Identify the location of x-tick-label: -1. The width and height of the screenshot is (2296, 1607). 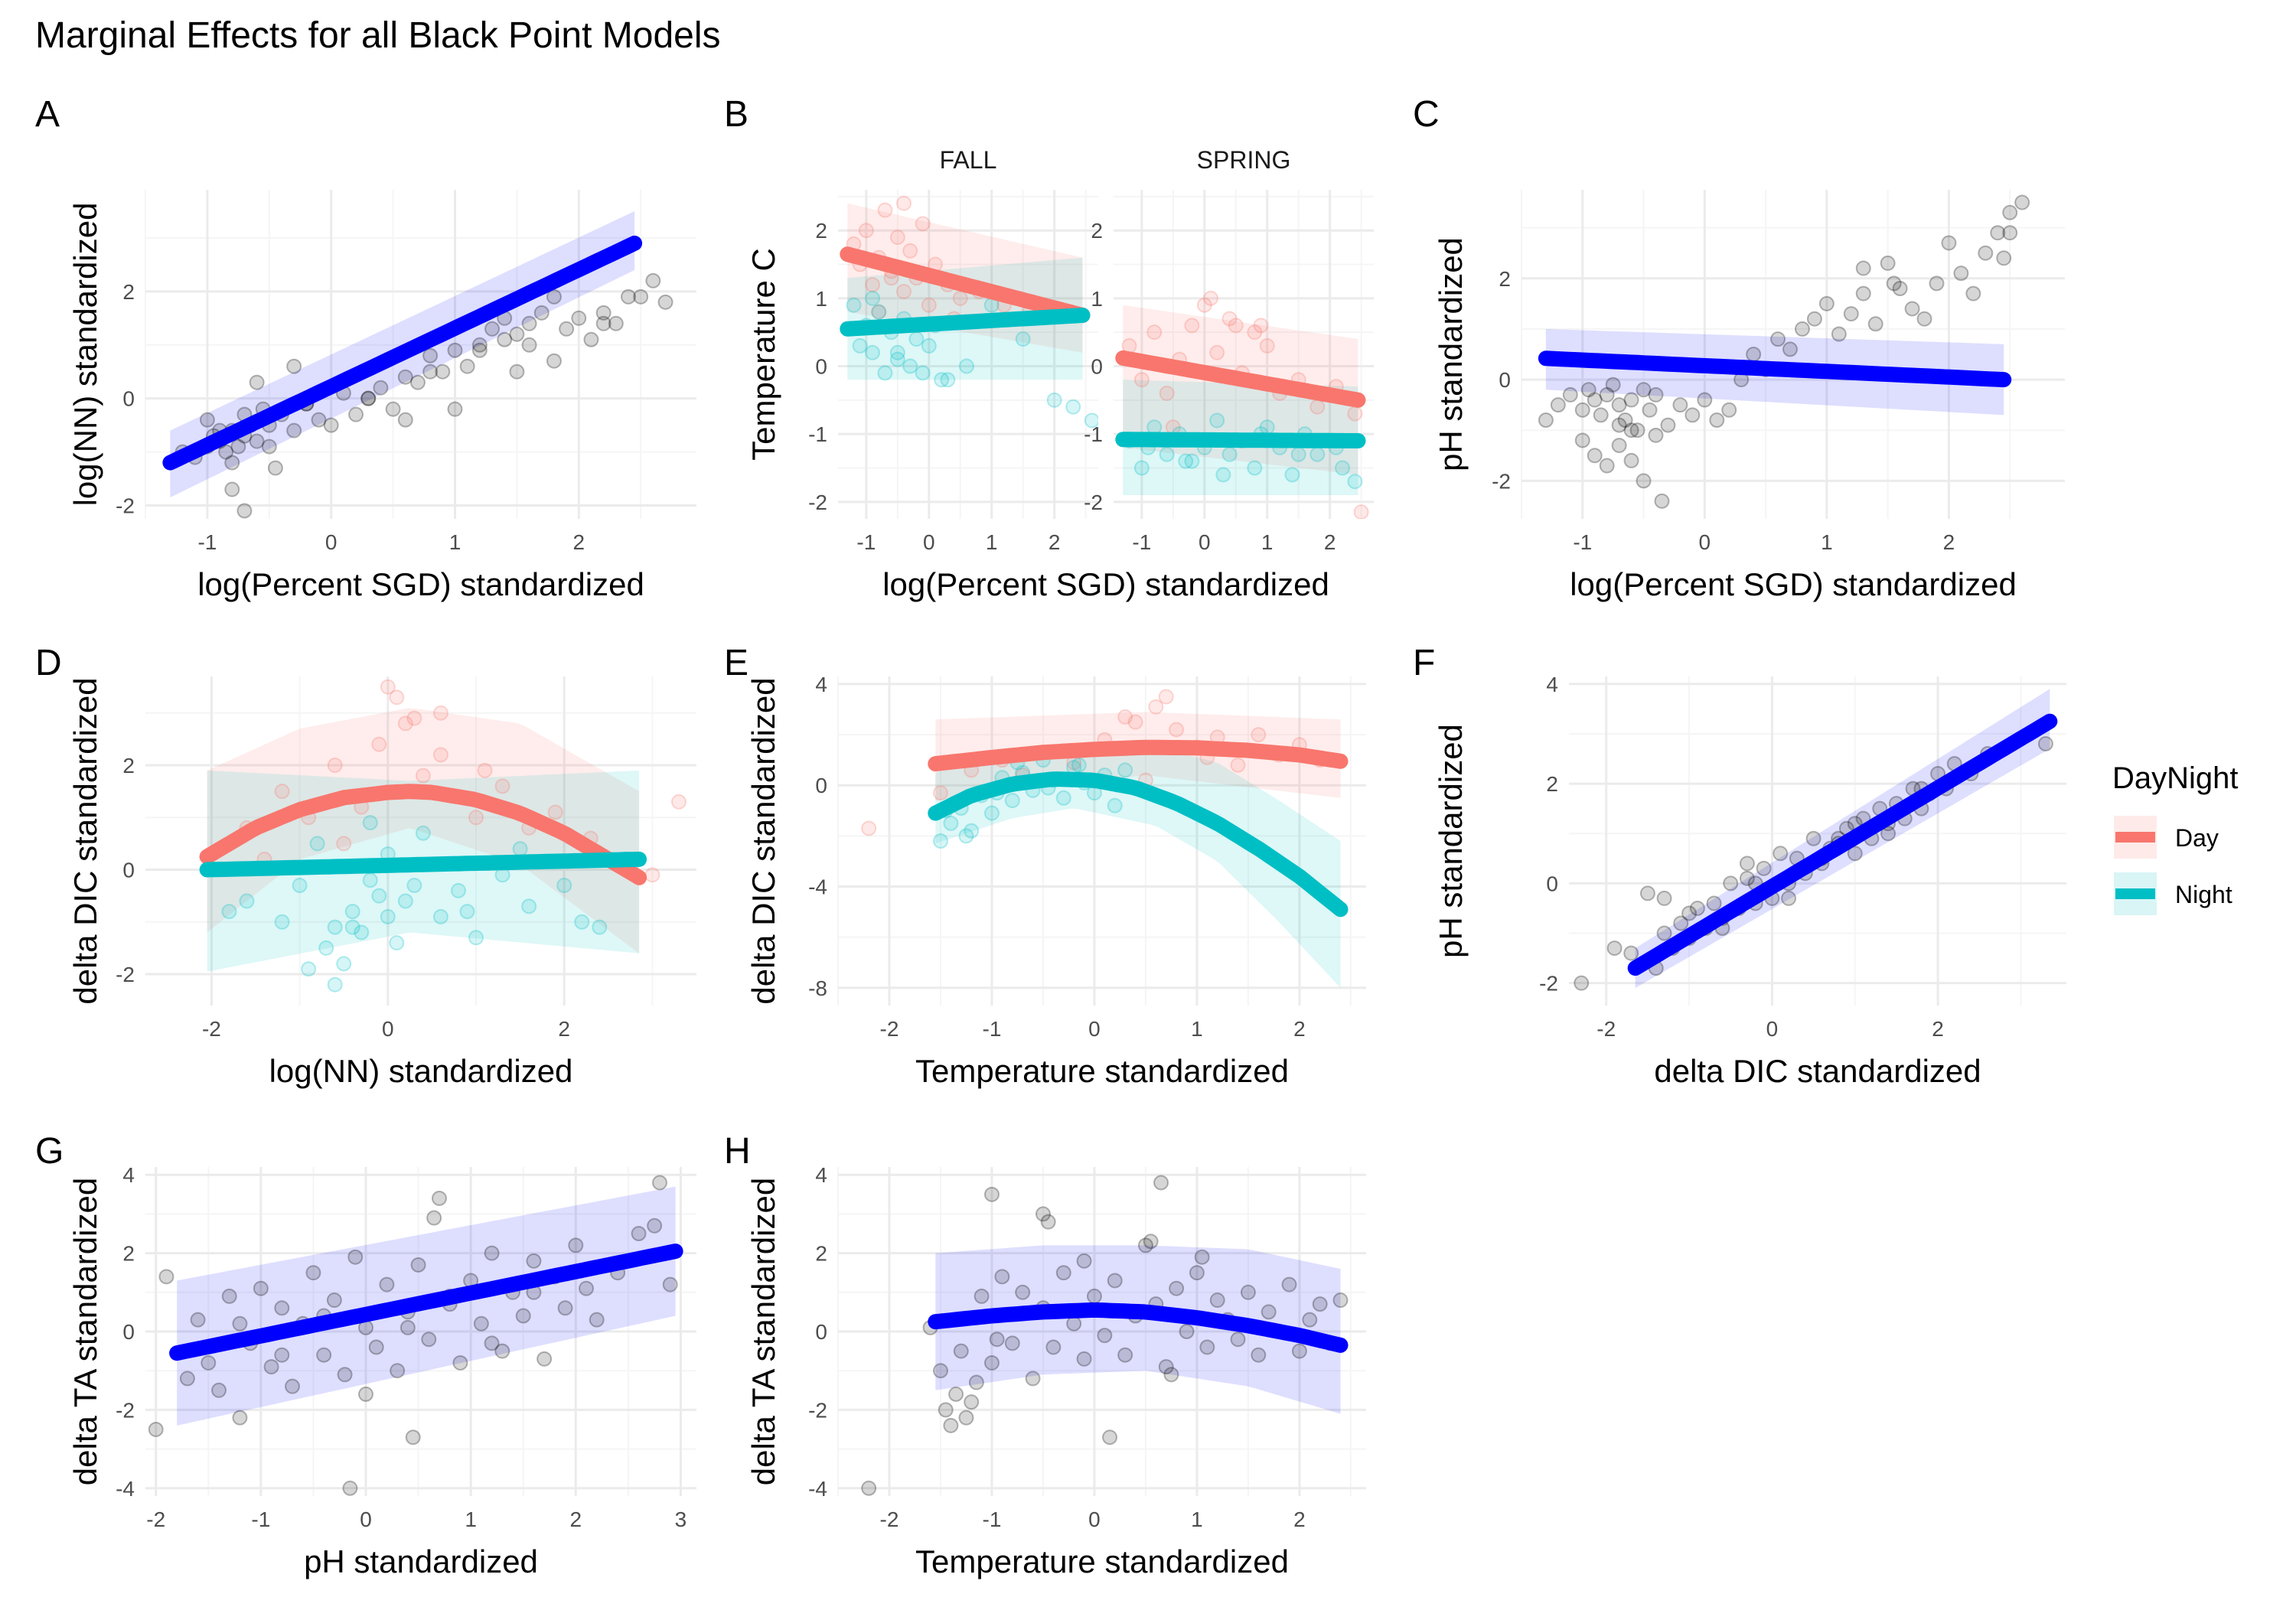
(260, 1520).